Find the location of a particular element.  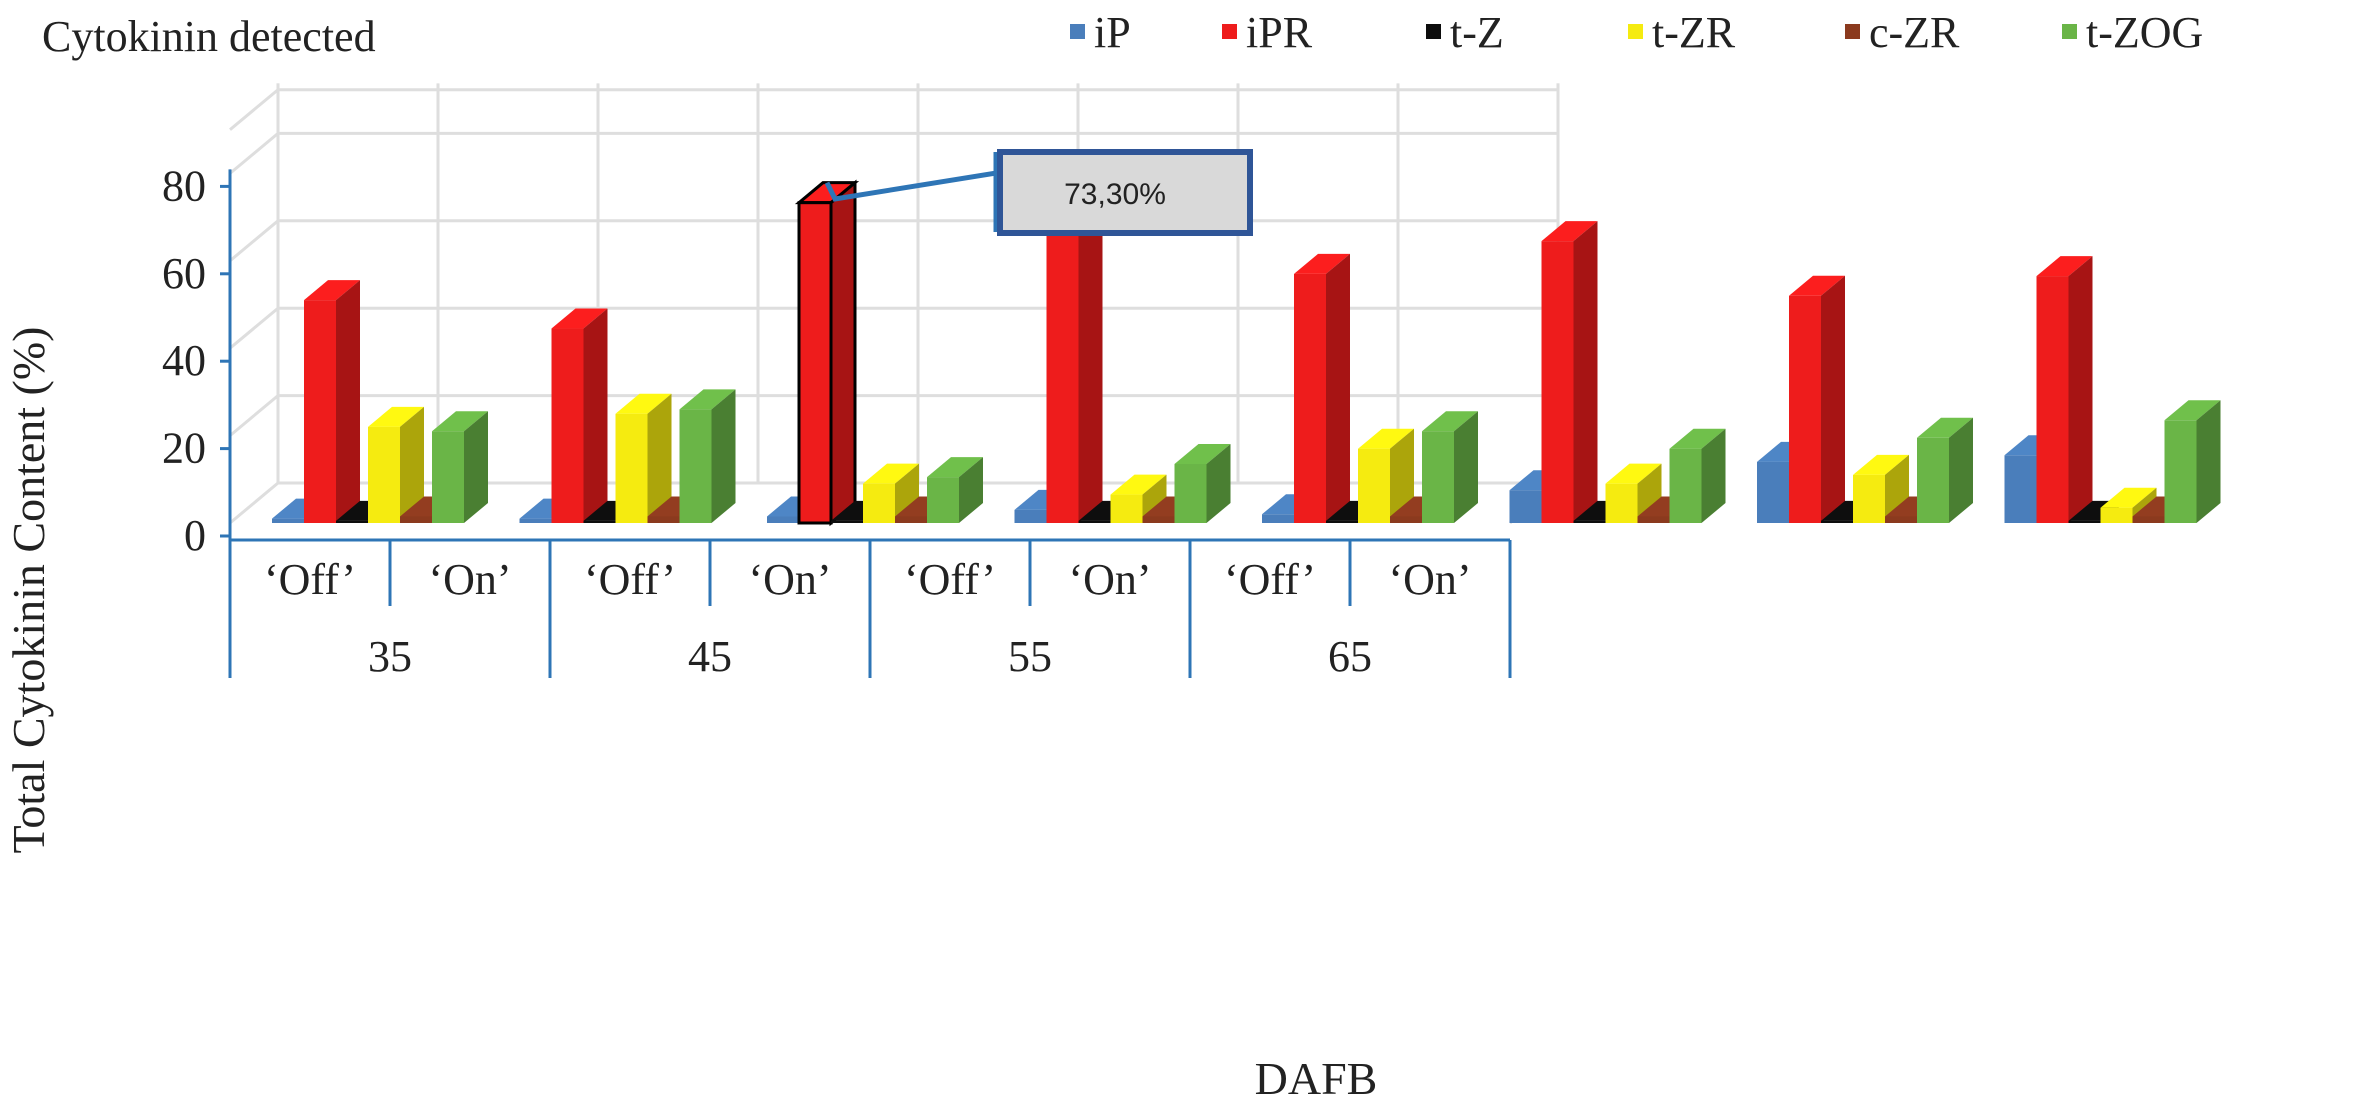

data-callout: 73,30% is located at coordinates (1038, 192).